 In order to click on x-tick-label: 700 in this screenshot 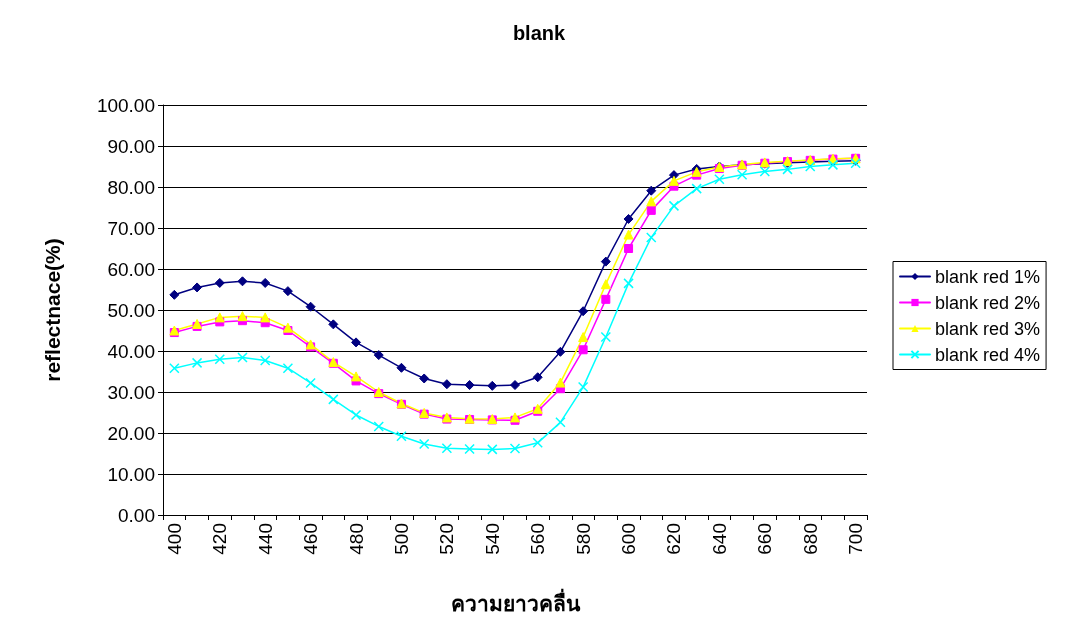, I will do `click(856, 539)`.